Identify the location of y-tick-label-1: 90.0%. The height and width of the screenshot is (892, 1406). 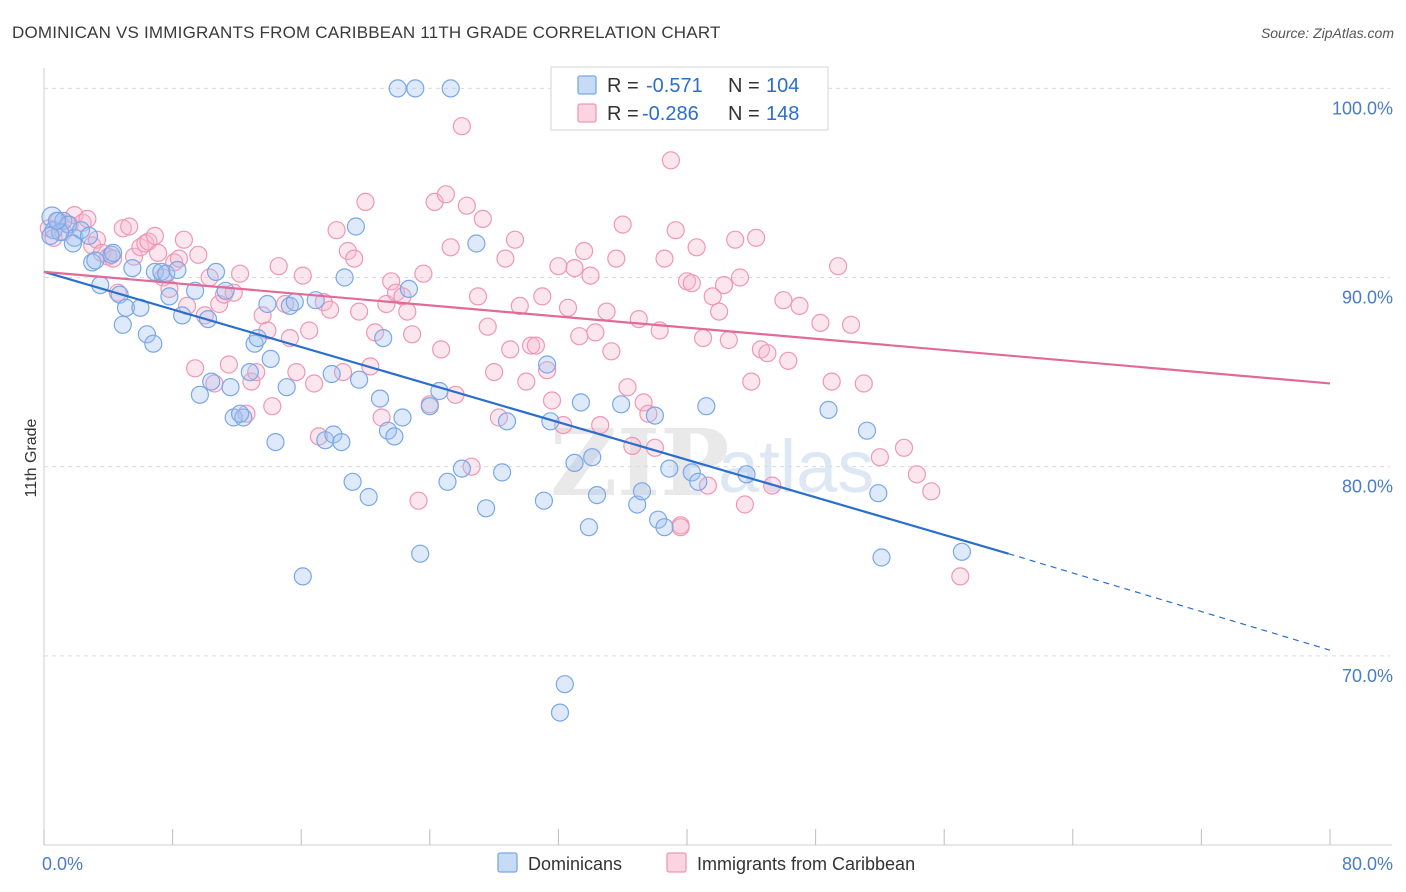
(1367, 298).